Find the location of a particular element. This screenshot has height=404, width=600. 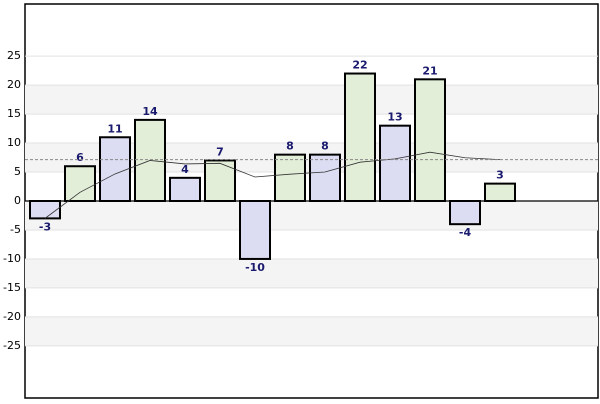

y-tick-label: -25 is located at coordinates (12, 345).